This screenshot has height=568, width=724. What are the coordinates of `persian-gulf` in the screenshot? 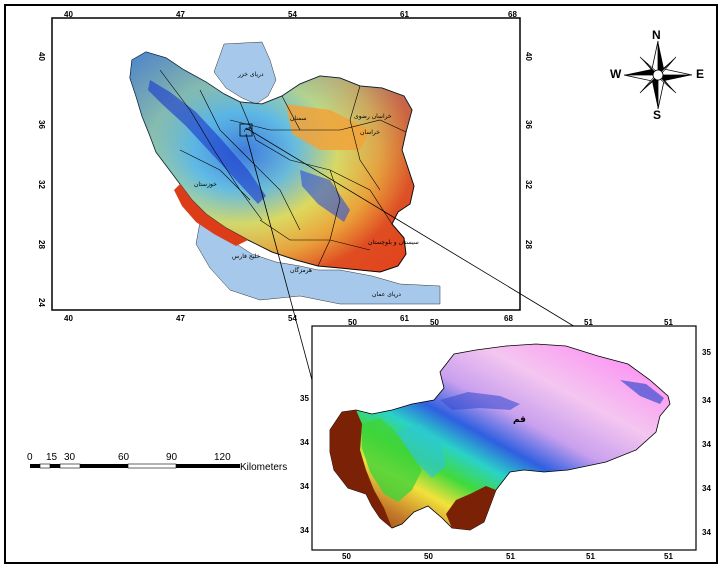 It's located at (318, 263).